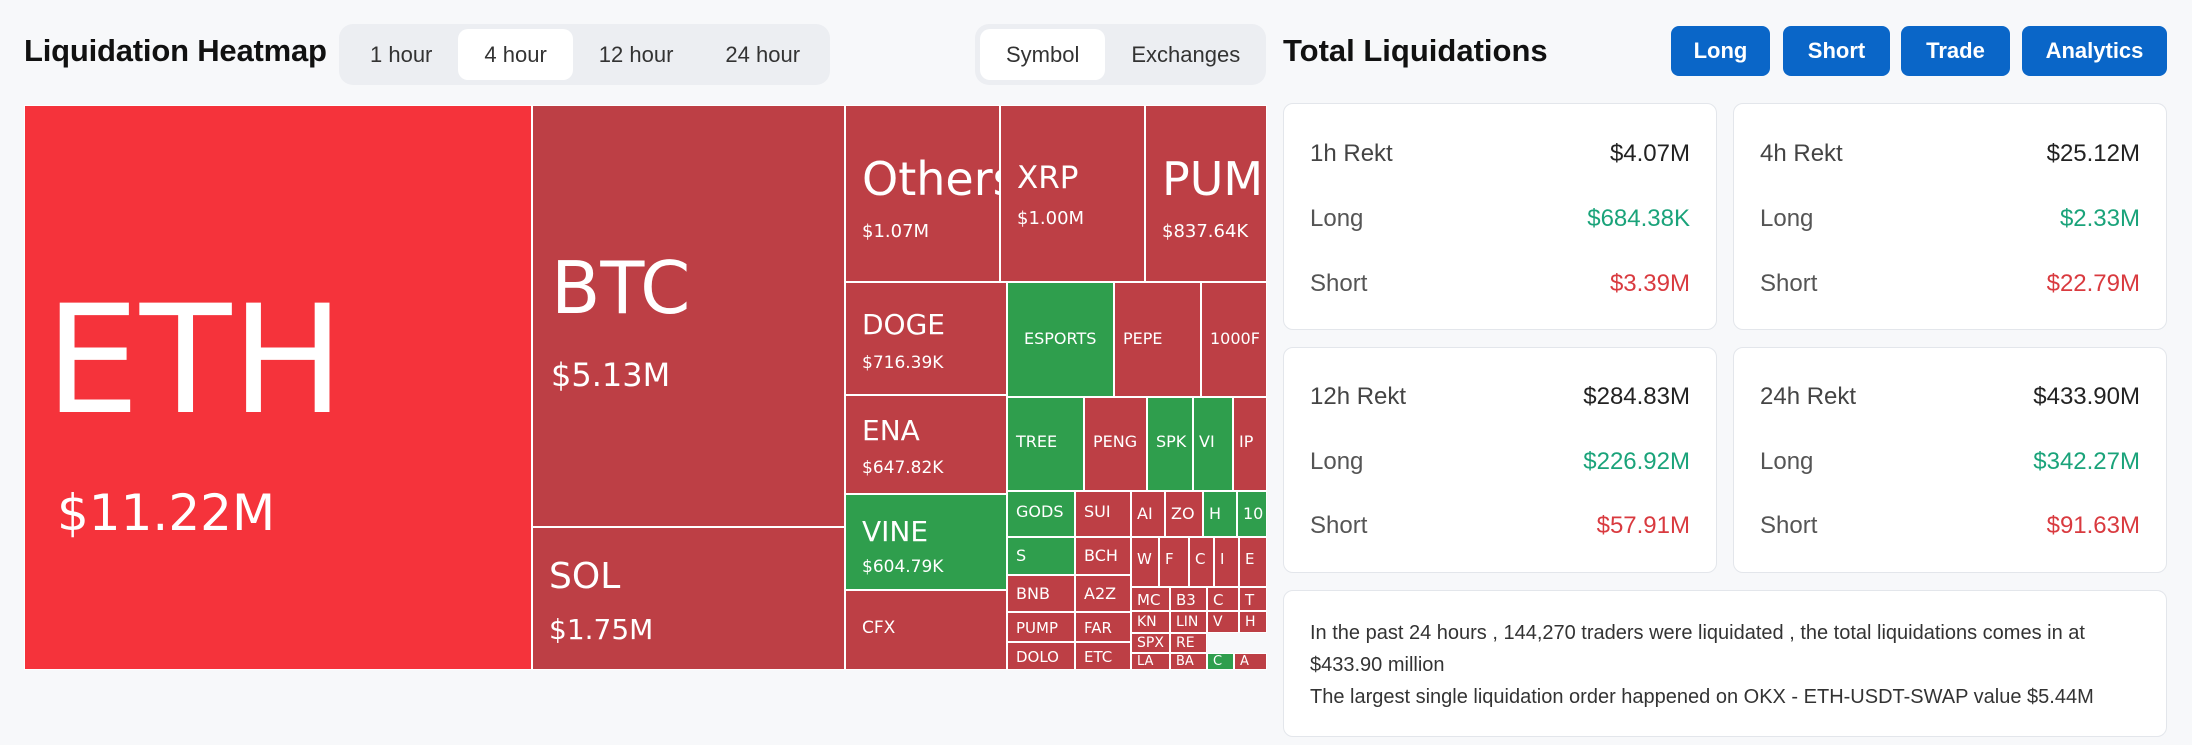 The image size is (2192, 745). What do you see at coordinates (1103, 556) in the screenshot?
I see `heatmap-cell: BCH` at bounding box center [1103, 556].